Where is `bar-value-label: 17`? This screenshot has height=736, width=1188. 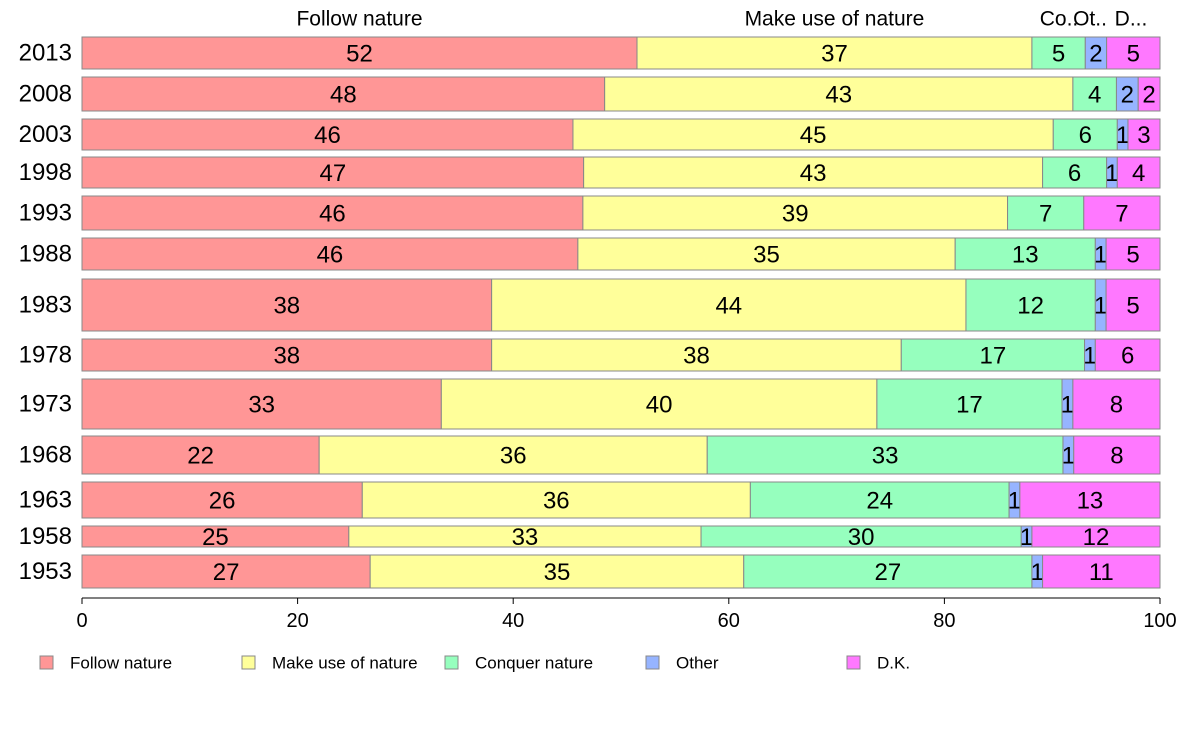 bar-value-label: 17 is located at coordinates (969, 405).